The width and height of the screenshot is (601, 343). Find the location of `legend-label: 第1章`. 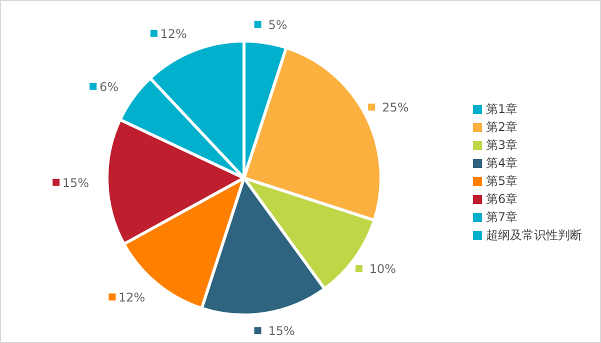

legend-label: 第1章 is located at coordinates (502, 109).